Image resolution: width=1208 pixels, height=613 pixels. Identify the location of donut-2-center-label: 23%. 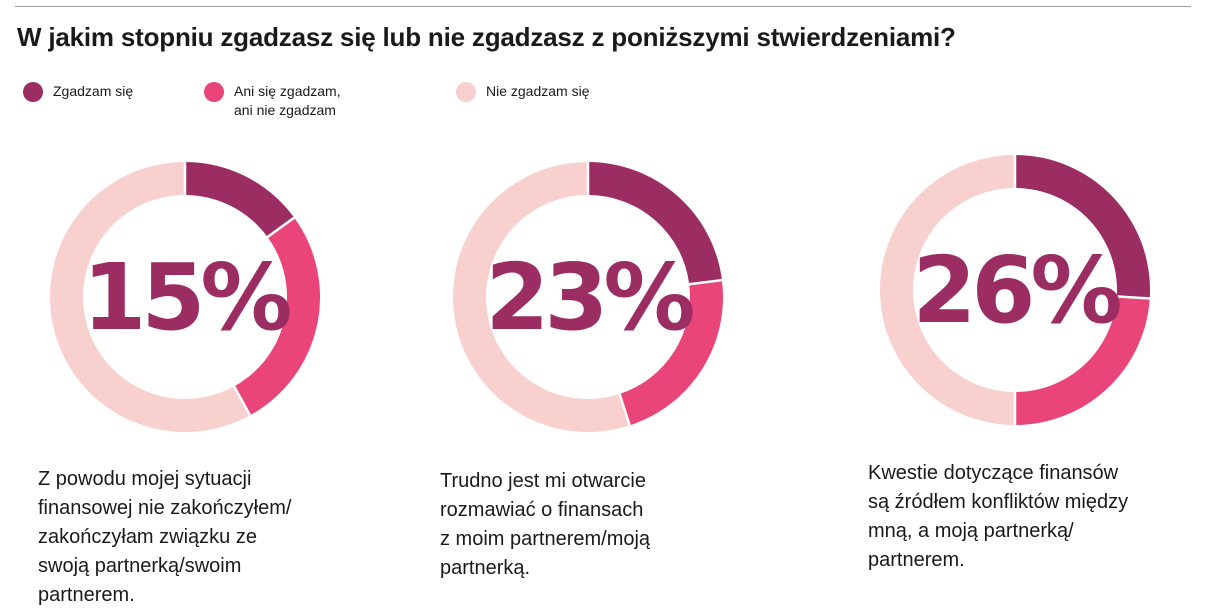
(589, 297).